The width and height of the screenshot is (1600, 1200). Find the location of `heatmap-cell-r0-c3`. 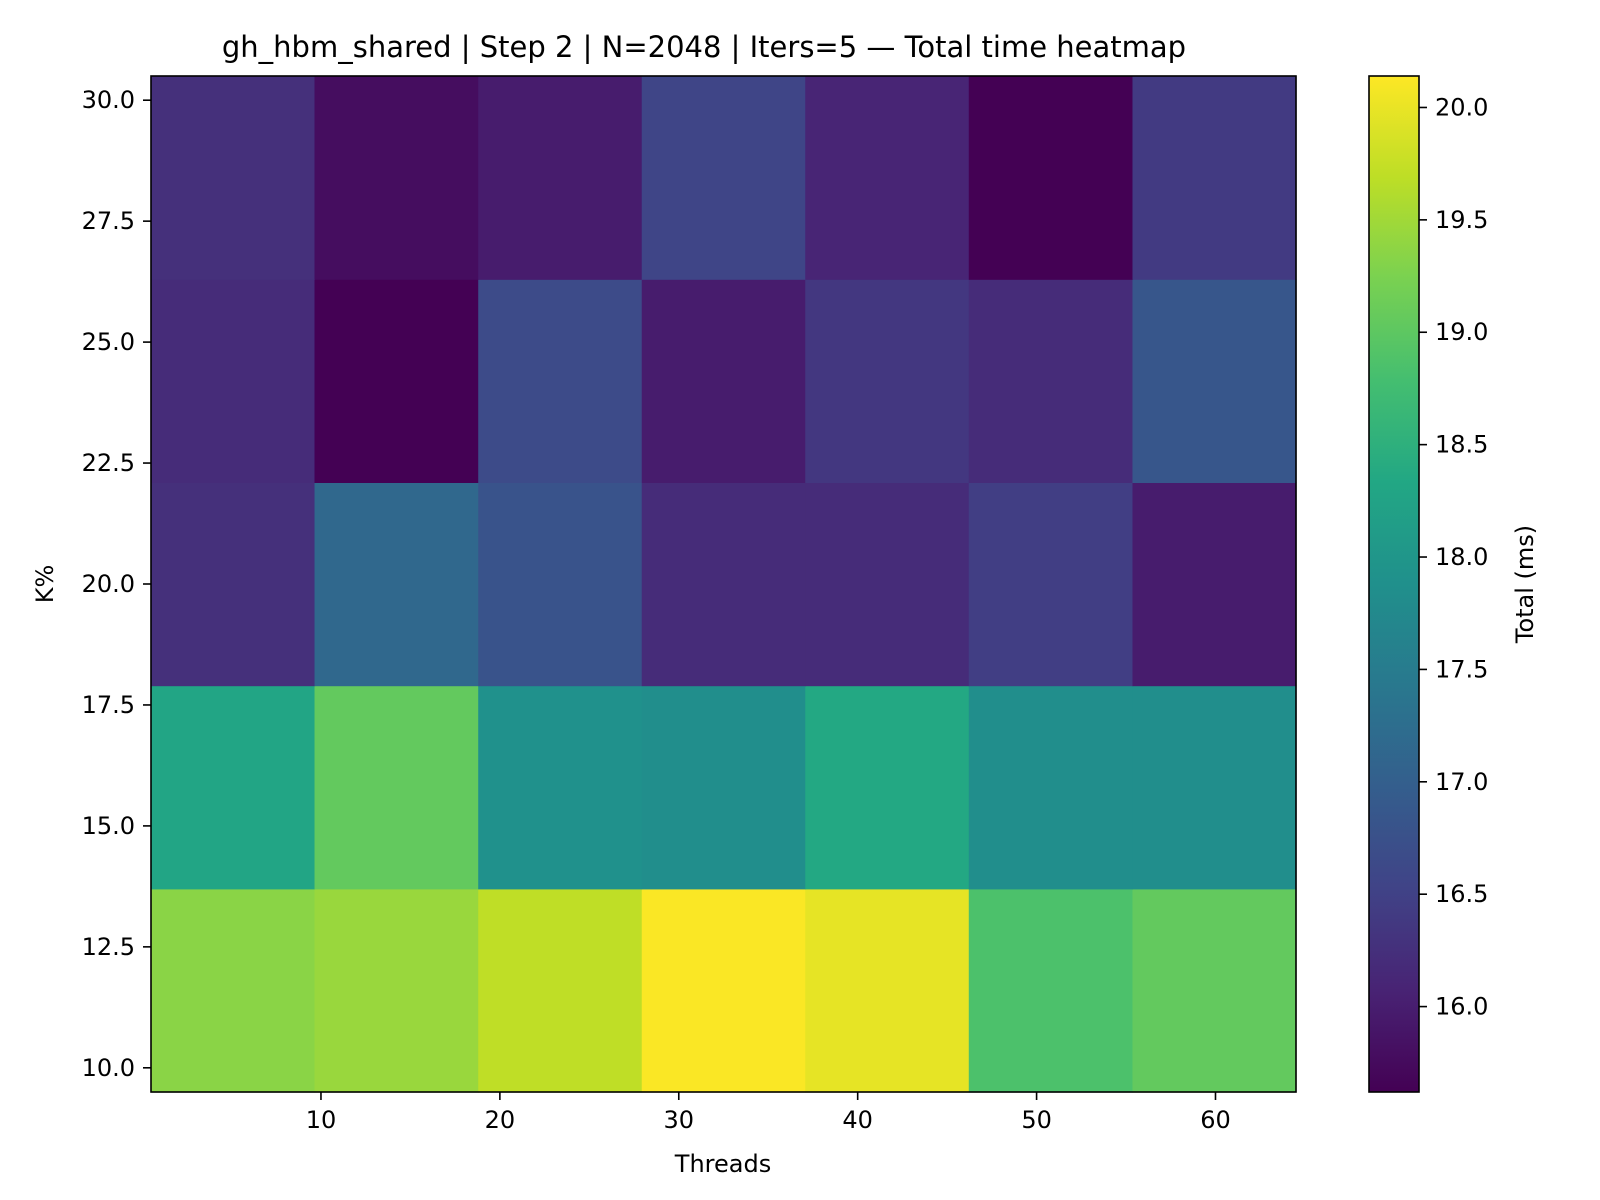

heatmap-cell-r0-c3 is located at coordinates (723, 990).